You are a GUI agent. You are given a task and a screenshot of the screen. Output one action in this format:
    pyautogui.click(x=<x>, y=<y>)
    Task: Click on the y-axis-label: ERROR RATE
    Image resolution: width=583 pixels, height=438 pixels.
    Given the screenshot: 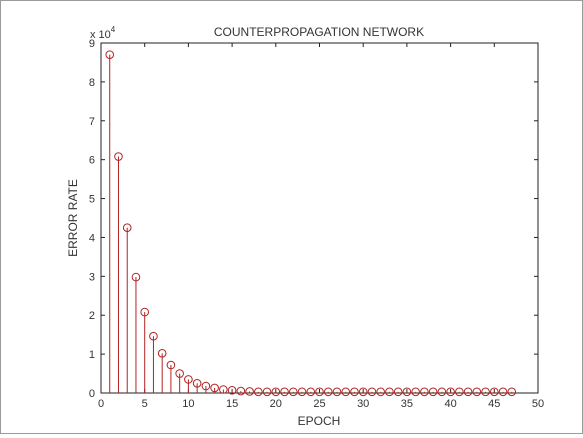 What is the action you would take?
    pyautogui.click(x=73, y=218)
    